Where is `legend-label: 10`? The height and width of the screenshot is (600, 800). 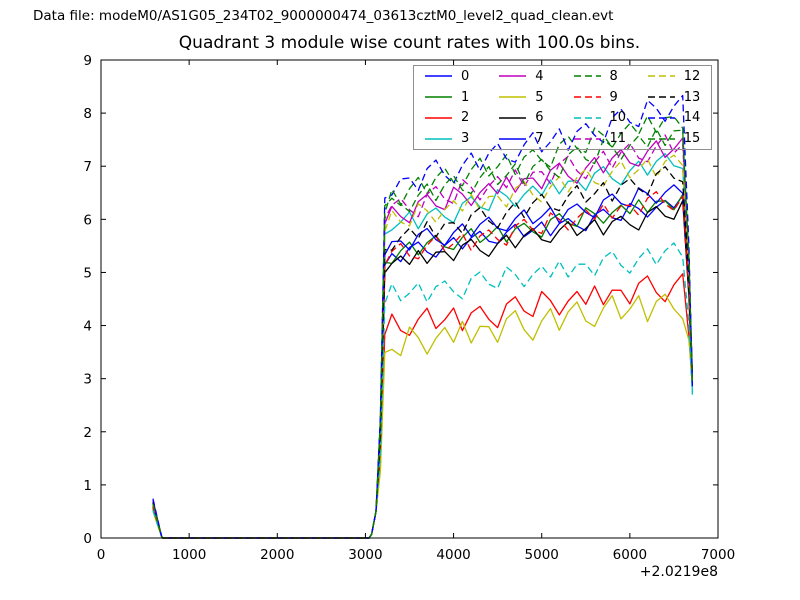 legend-label: 10 is located at coordinates (618, 118).